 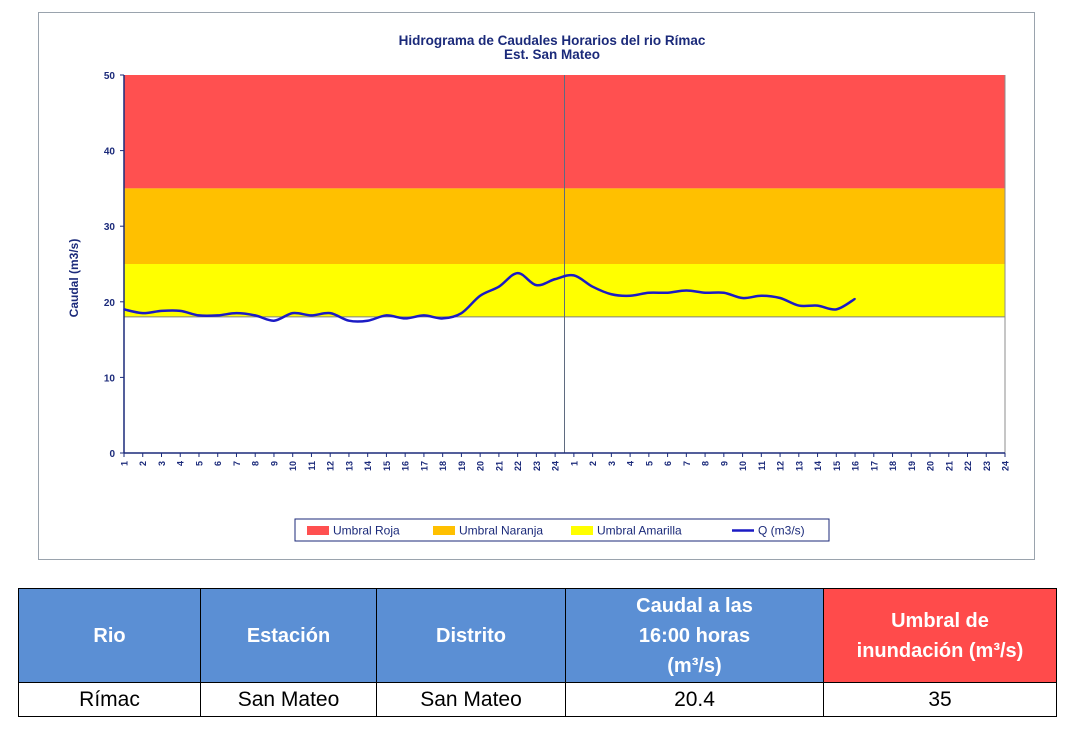 I want to click on chart-subtitle: Est. San Mateo, so click(x=552, y=54).